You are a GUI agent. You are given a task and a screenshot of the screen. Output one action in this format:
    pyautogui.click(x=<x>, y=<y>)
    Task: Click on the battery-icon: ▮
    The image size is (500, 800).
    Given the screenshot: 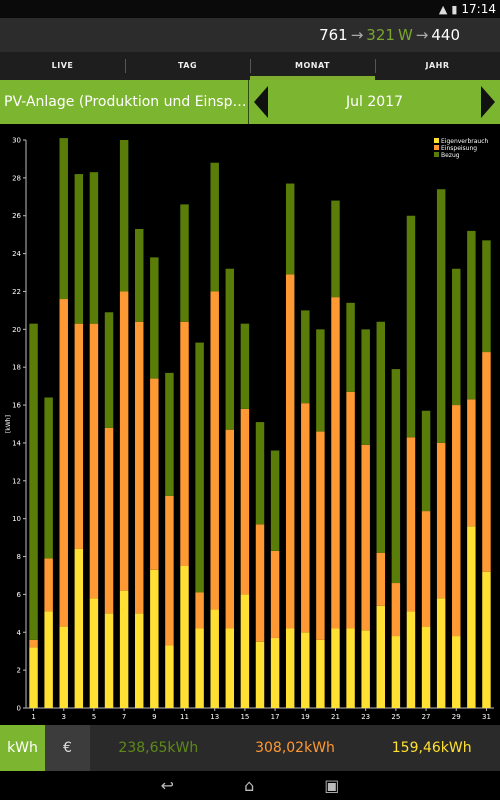 What is the action you would take?
    pyautogui.click(x=454, y=9)
    